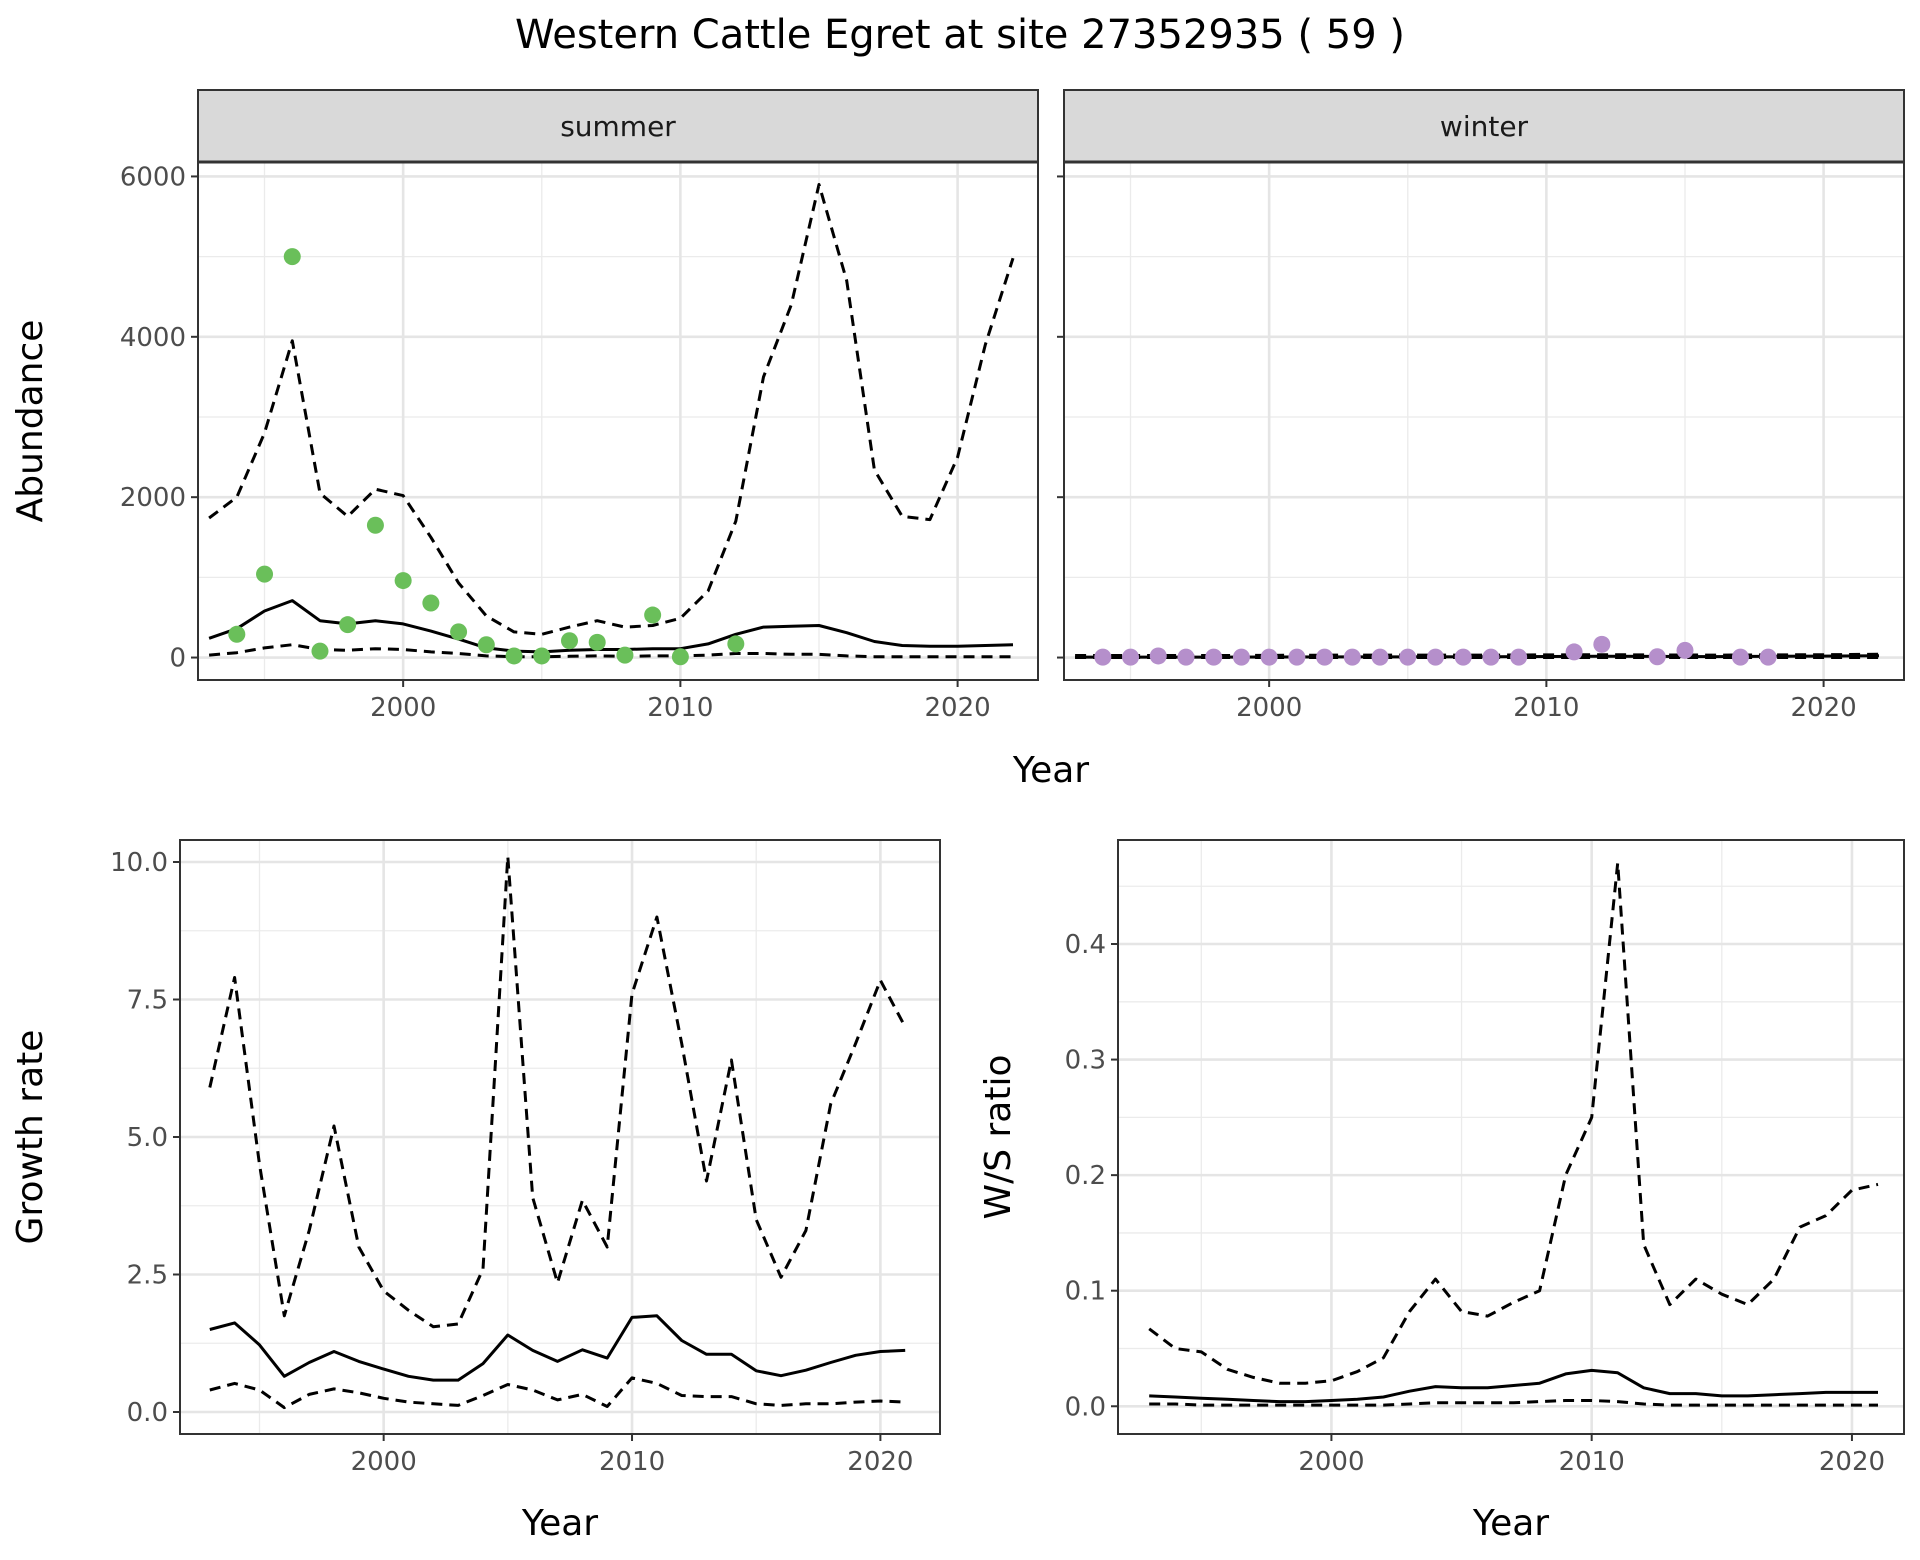  I want to click on facet-strip-label: summer, so click(618, 126).